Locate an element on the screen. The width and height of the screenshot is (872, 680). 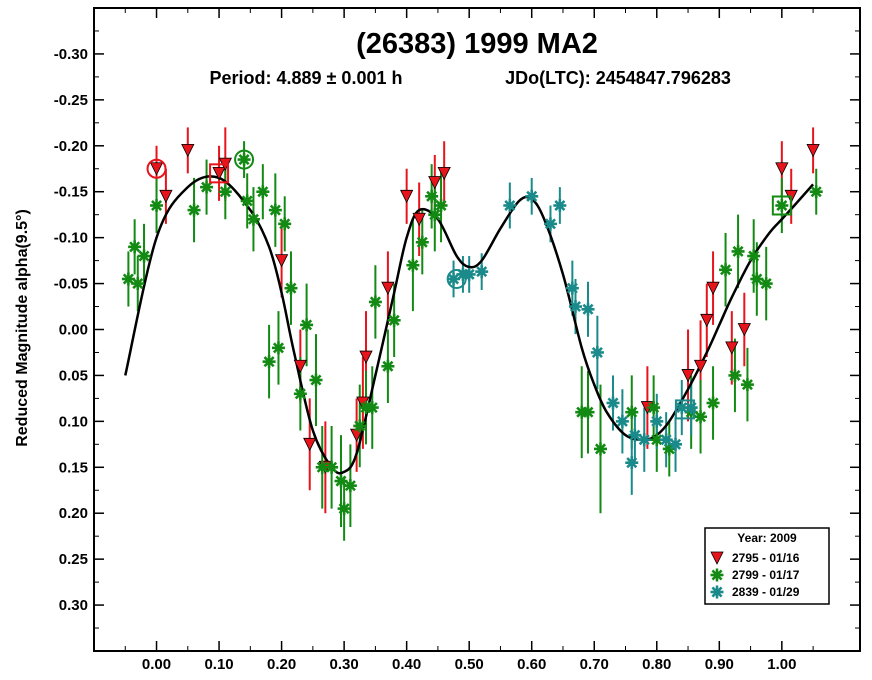
y-tick-label: -0.20 is located at coordinates (71, 146).